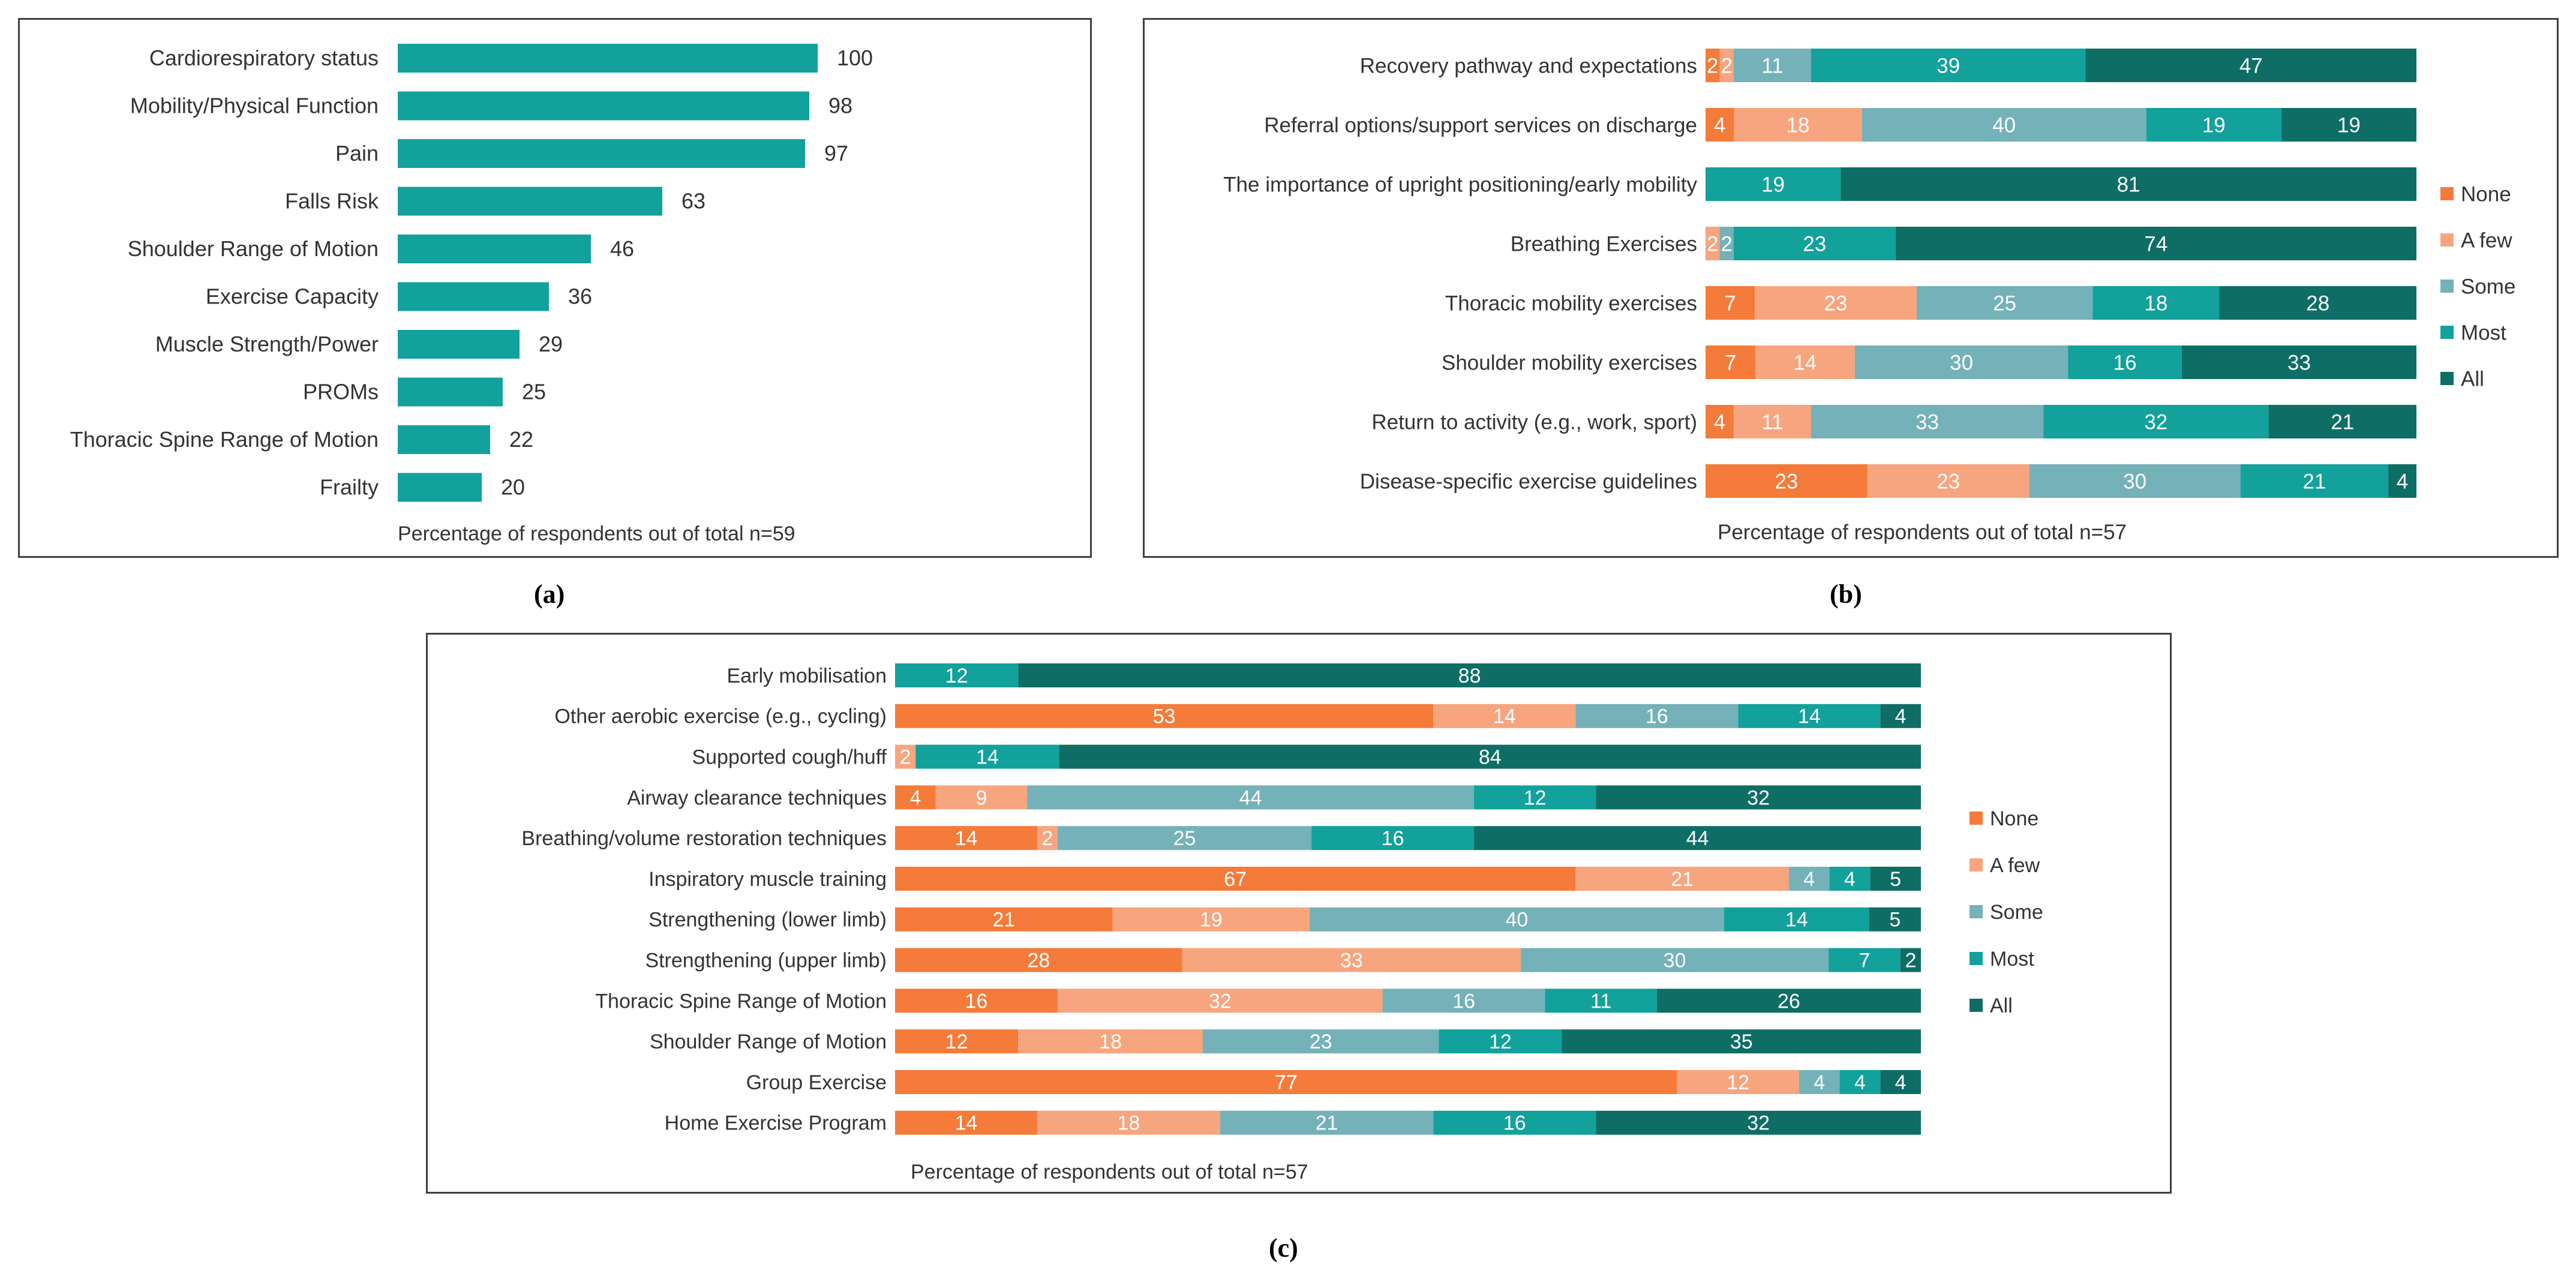 The image size is (2576, 1283). Describe the element at coordinates (768, 1041) in the screenshot. I see `category-label: Shoulder Range of Motion` at that location.